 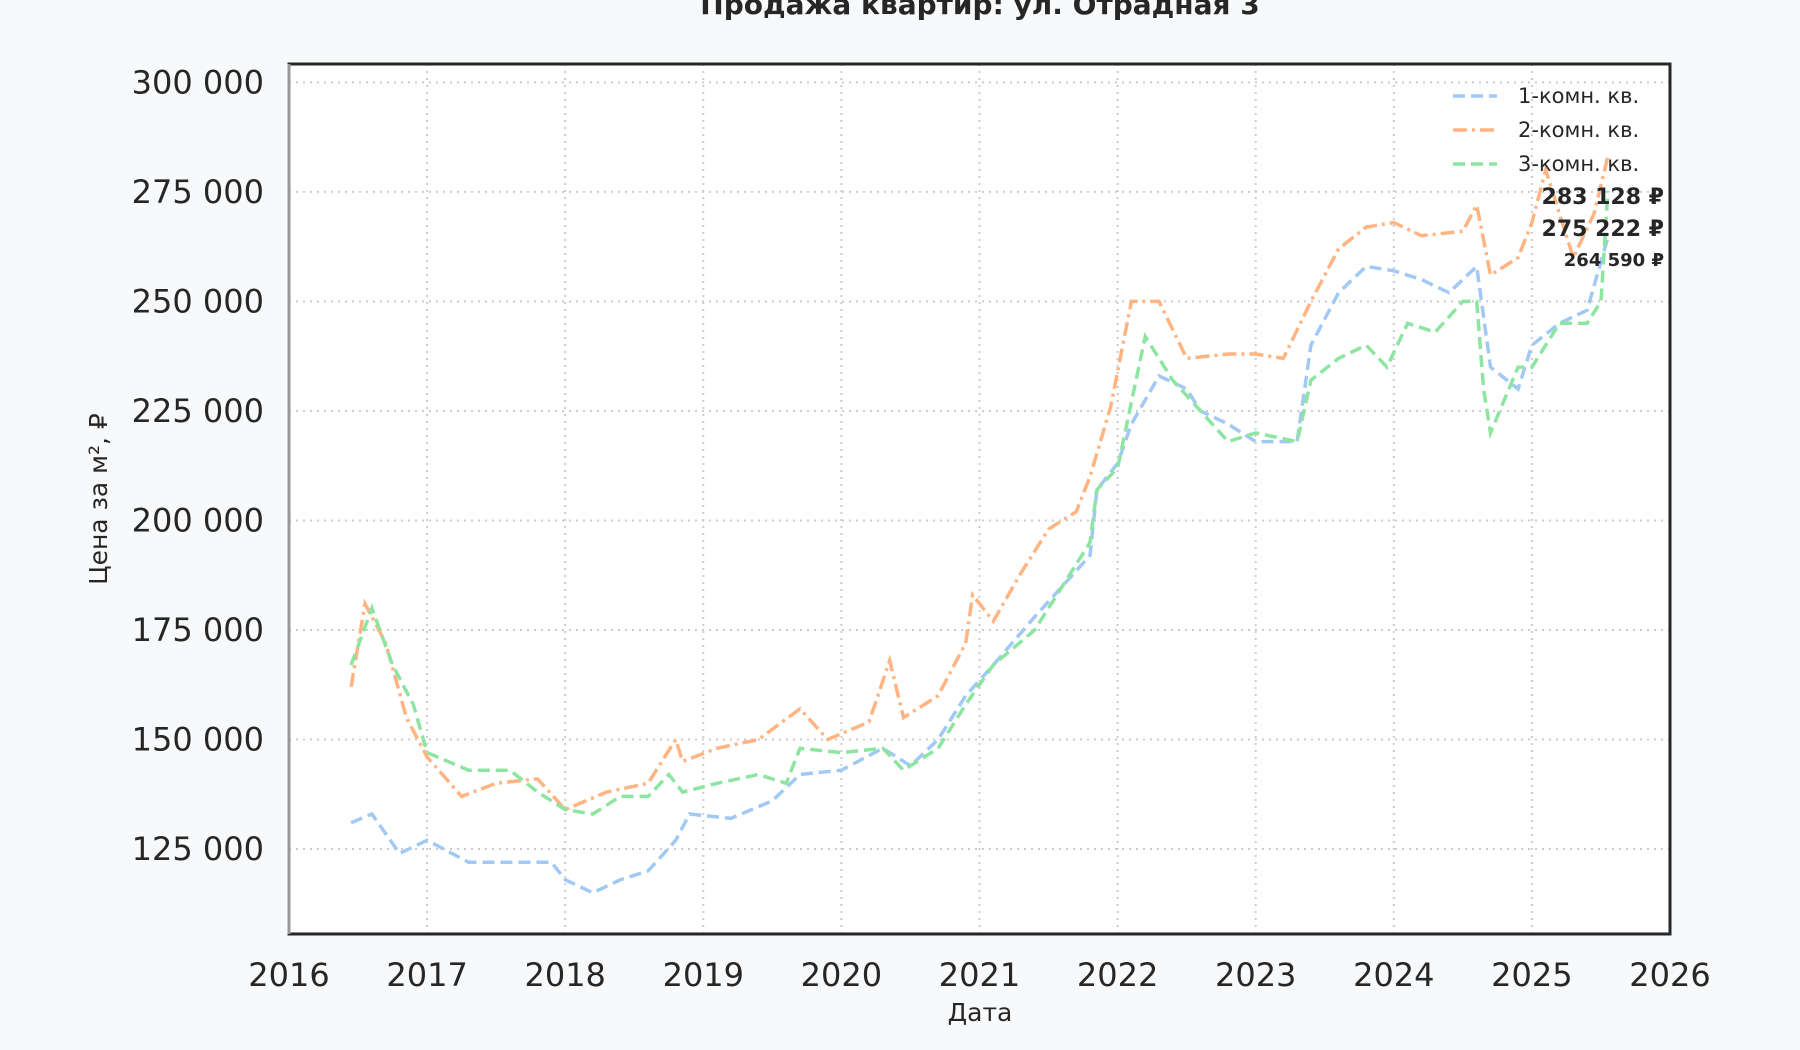 What do you see at coordinates (1393, 975) in the screenshot?
I see `x-tick-label: 2024` at bounding box center [1393, 975].